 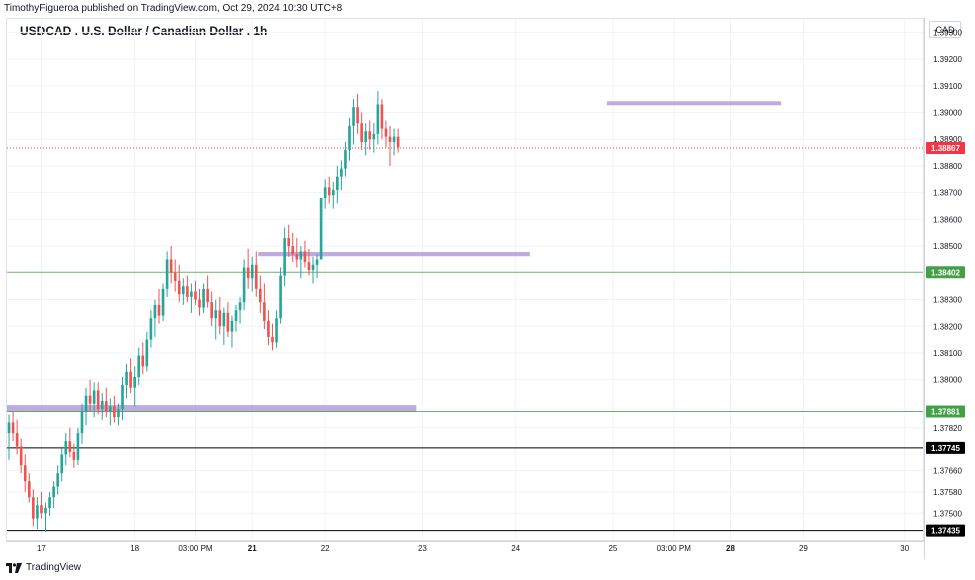 I want to click on tradingview-logo-icon, so click(x=14, y=567).